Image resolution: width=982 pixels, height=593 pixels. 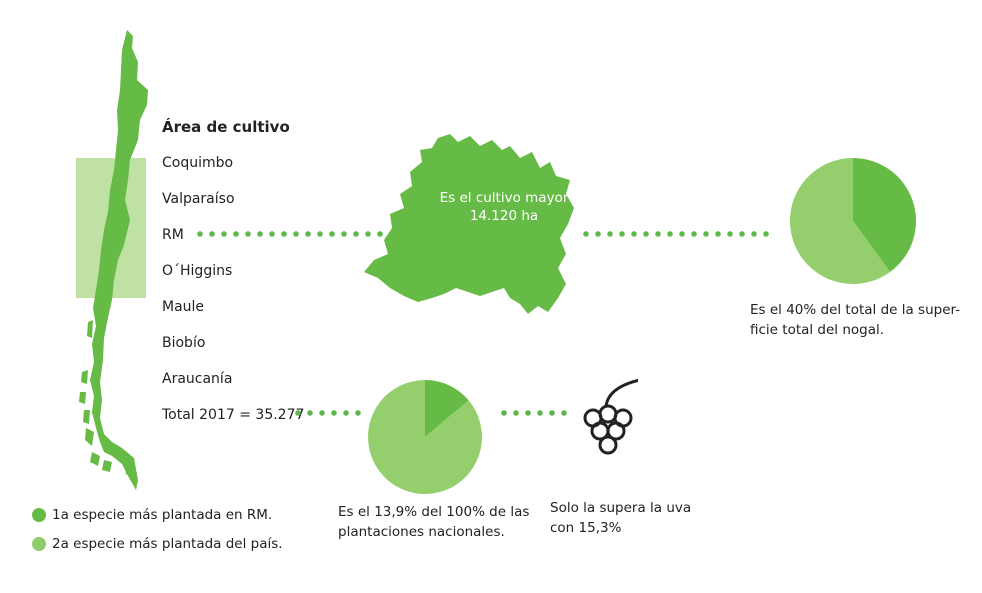 I want to click on pie-national-caption-line2: plantaciones nacionales., so click(x=421, y=532).